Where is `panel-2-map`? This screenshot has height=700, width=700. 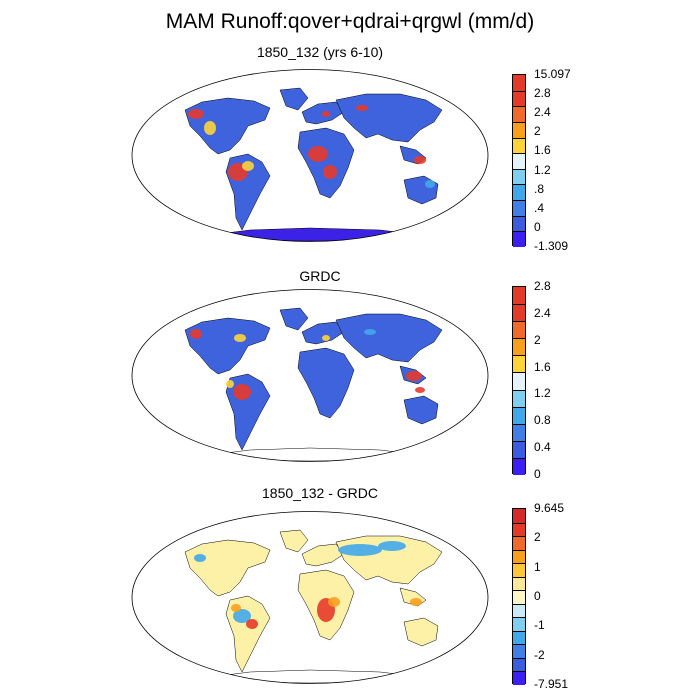 panel-2-map is located at coordinates (310, 375).